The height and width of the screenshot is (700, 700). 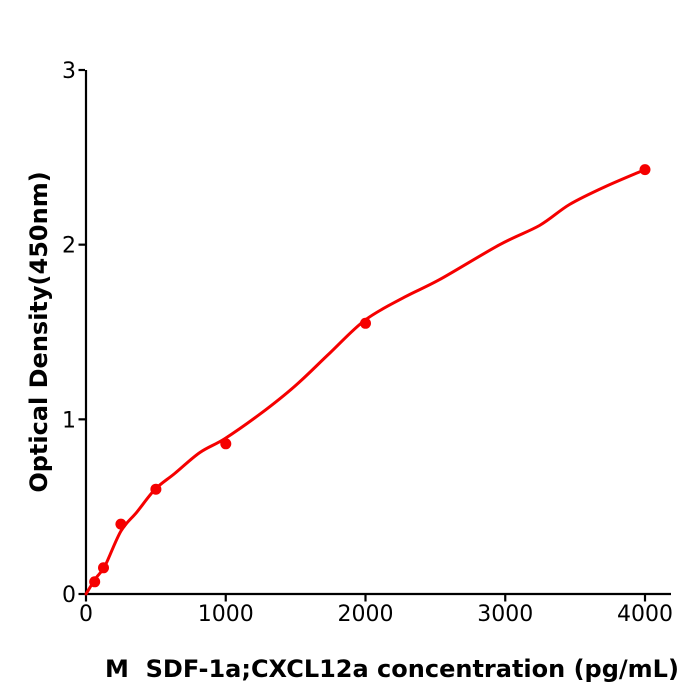 I want to click on y-tick-label: 0, so click(x=69, y=595).